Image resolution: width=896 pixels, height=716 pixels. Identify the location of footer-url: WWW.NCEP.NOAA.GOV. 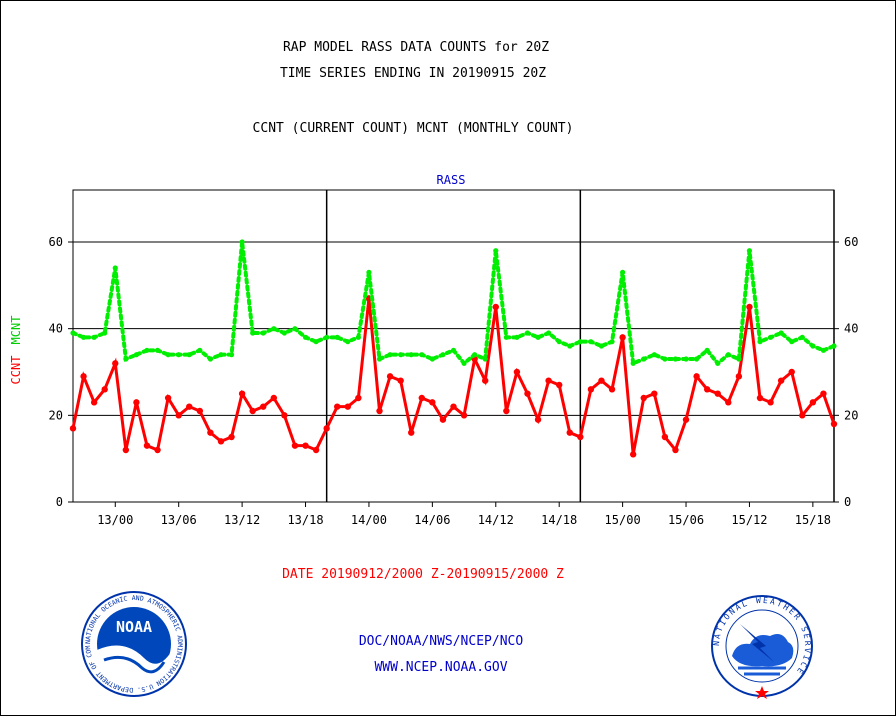
(440, 667).